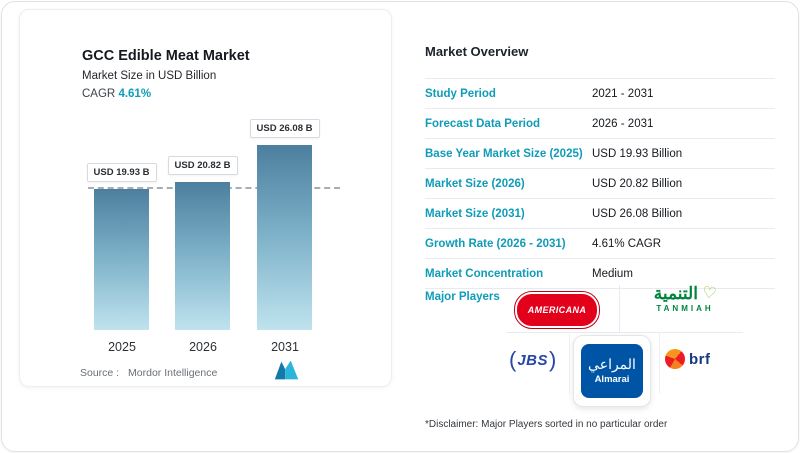 The height and width of the screenshot is (453, 800). What do you see at coordinates (173, 373) in the screenshot?
I see `source-value: Mordor Intelligence` at bounding box center [173, 373].